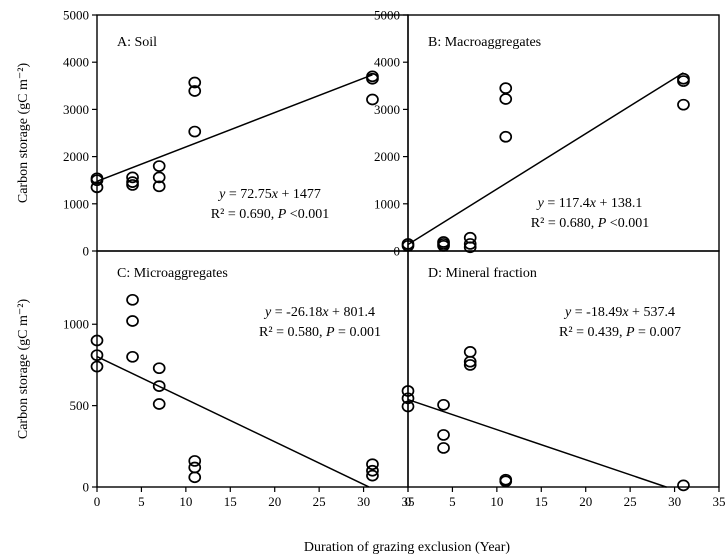 The image size is (725, 557). I want to click on regression-line-b, so click(545, 159).